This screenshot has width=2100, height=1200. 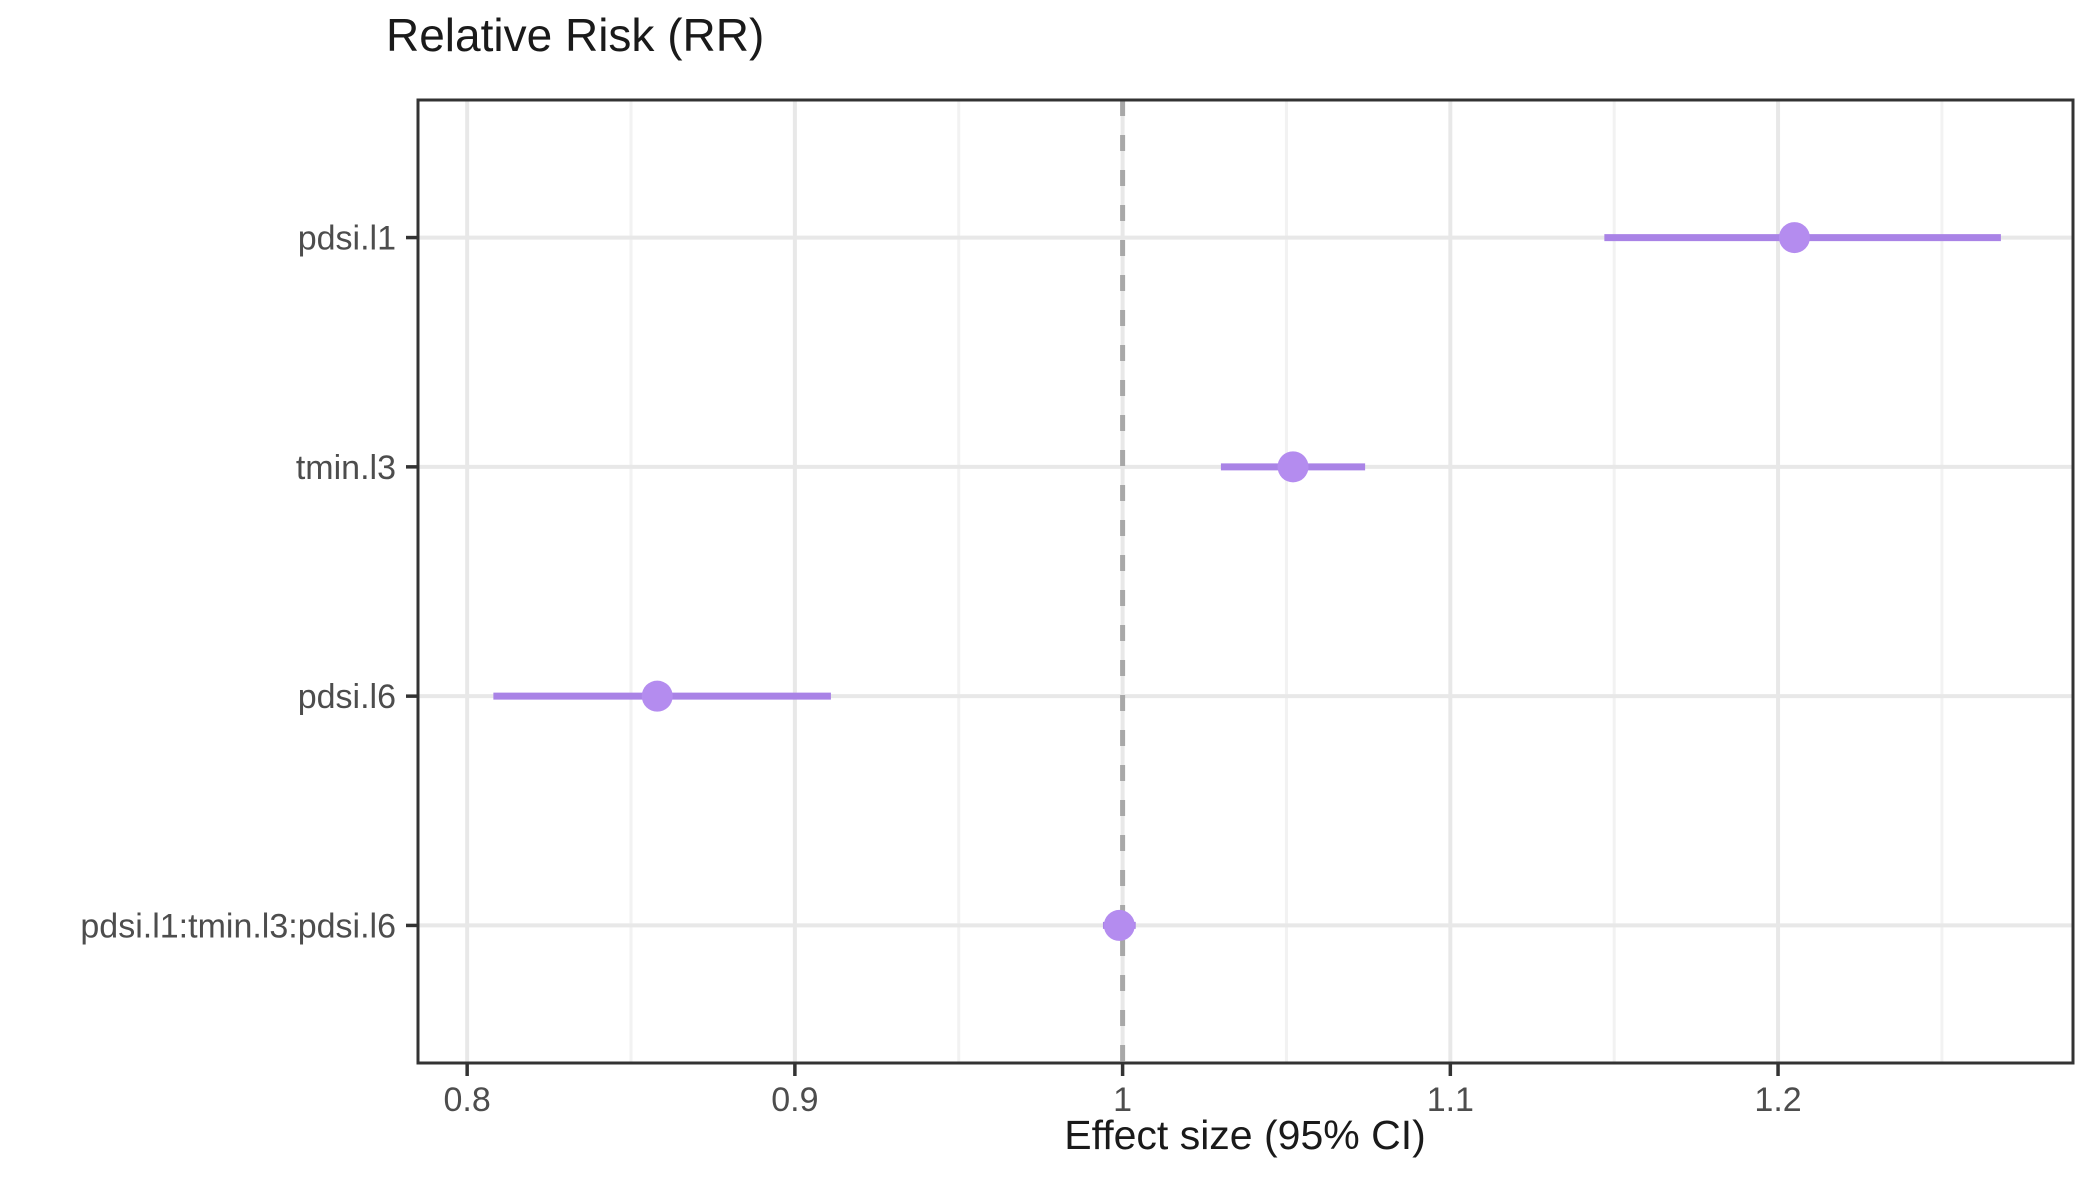 I want to click on x-tick-label-0.9: 0.9, so click(x=794, y=1100).